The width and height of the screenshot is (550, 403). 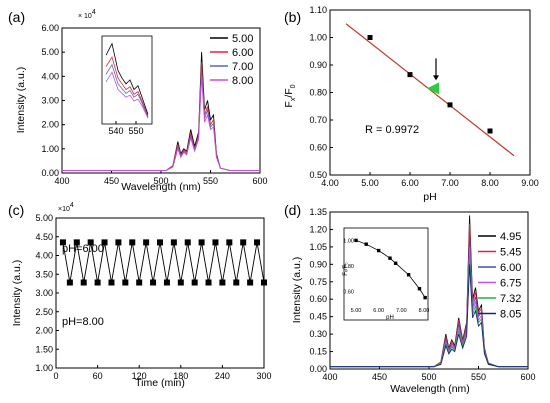 I want to click on panel-b-ytick-label: 1.00, so click(x=318, y=38).